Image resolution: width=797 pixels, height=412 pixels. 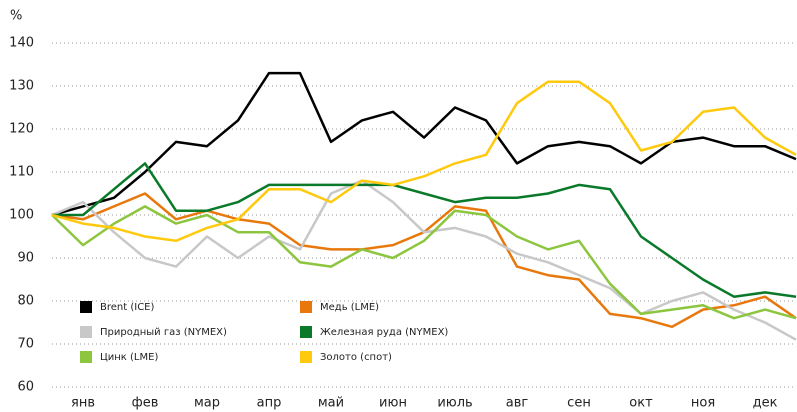 I want to click on legend-label: Brent (ICE), so click(x=127, y=307).